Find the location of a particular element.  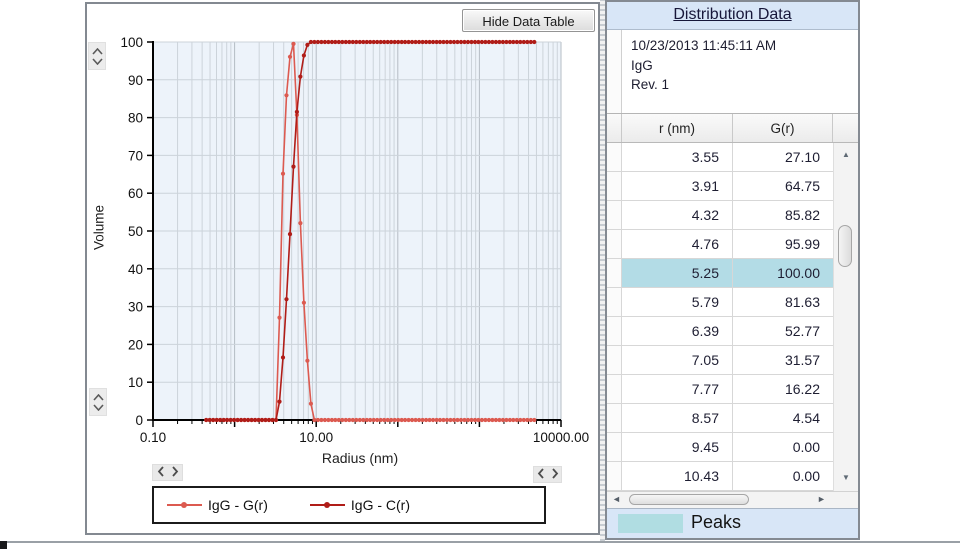

table-row: 6.39 52.77 is located at coordinates (720, 331).